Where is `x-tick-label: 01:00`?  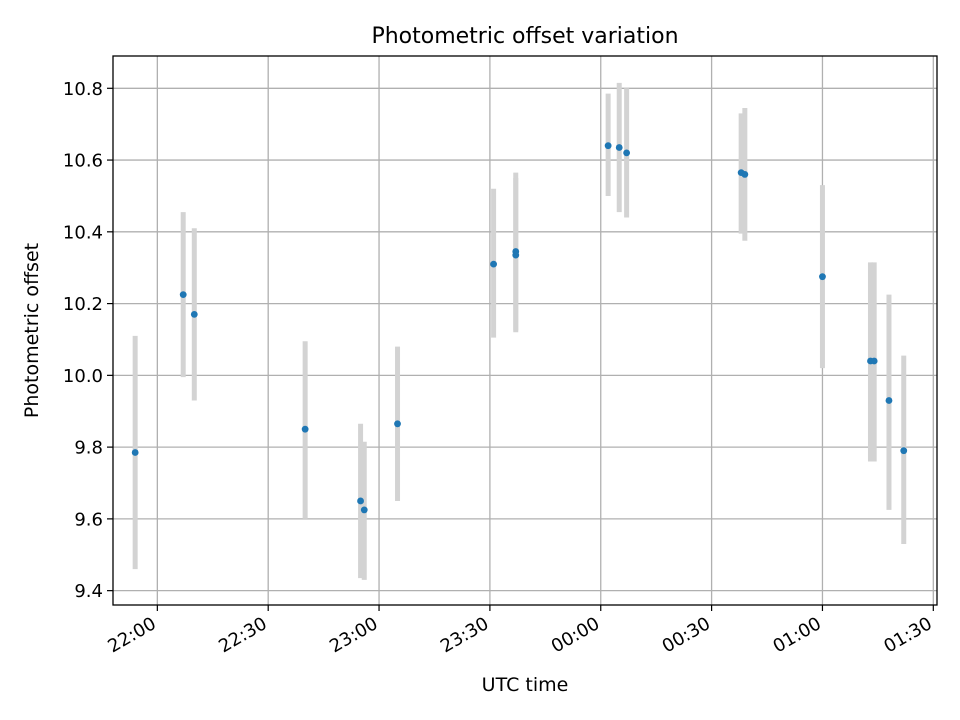 x-tick-label: 01:00 is located at coordinates (797, 635).